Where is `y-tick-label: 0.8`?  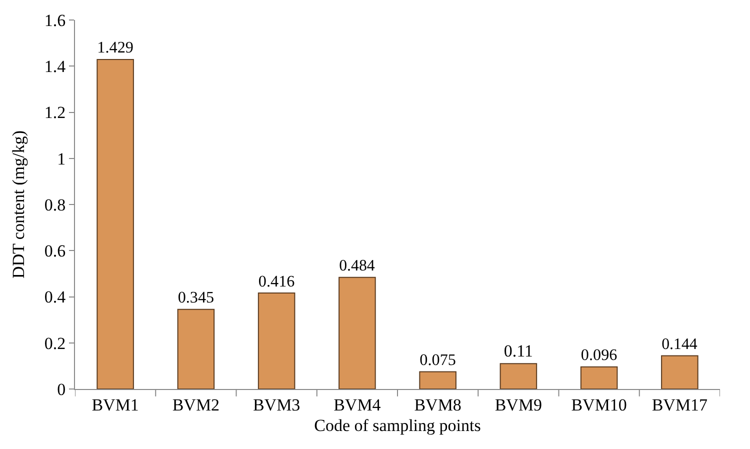 y-tick-label: 0.8 is located at coordinates (55, 204).